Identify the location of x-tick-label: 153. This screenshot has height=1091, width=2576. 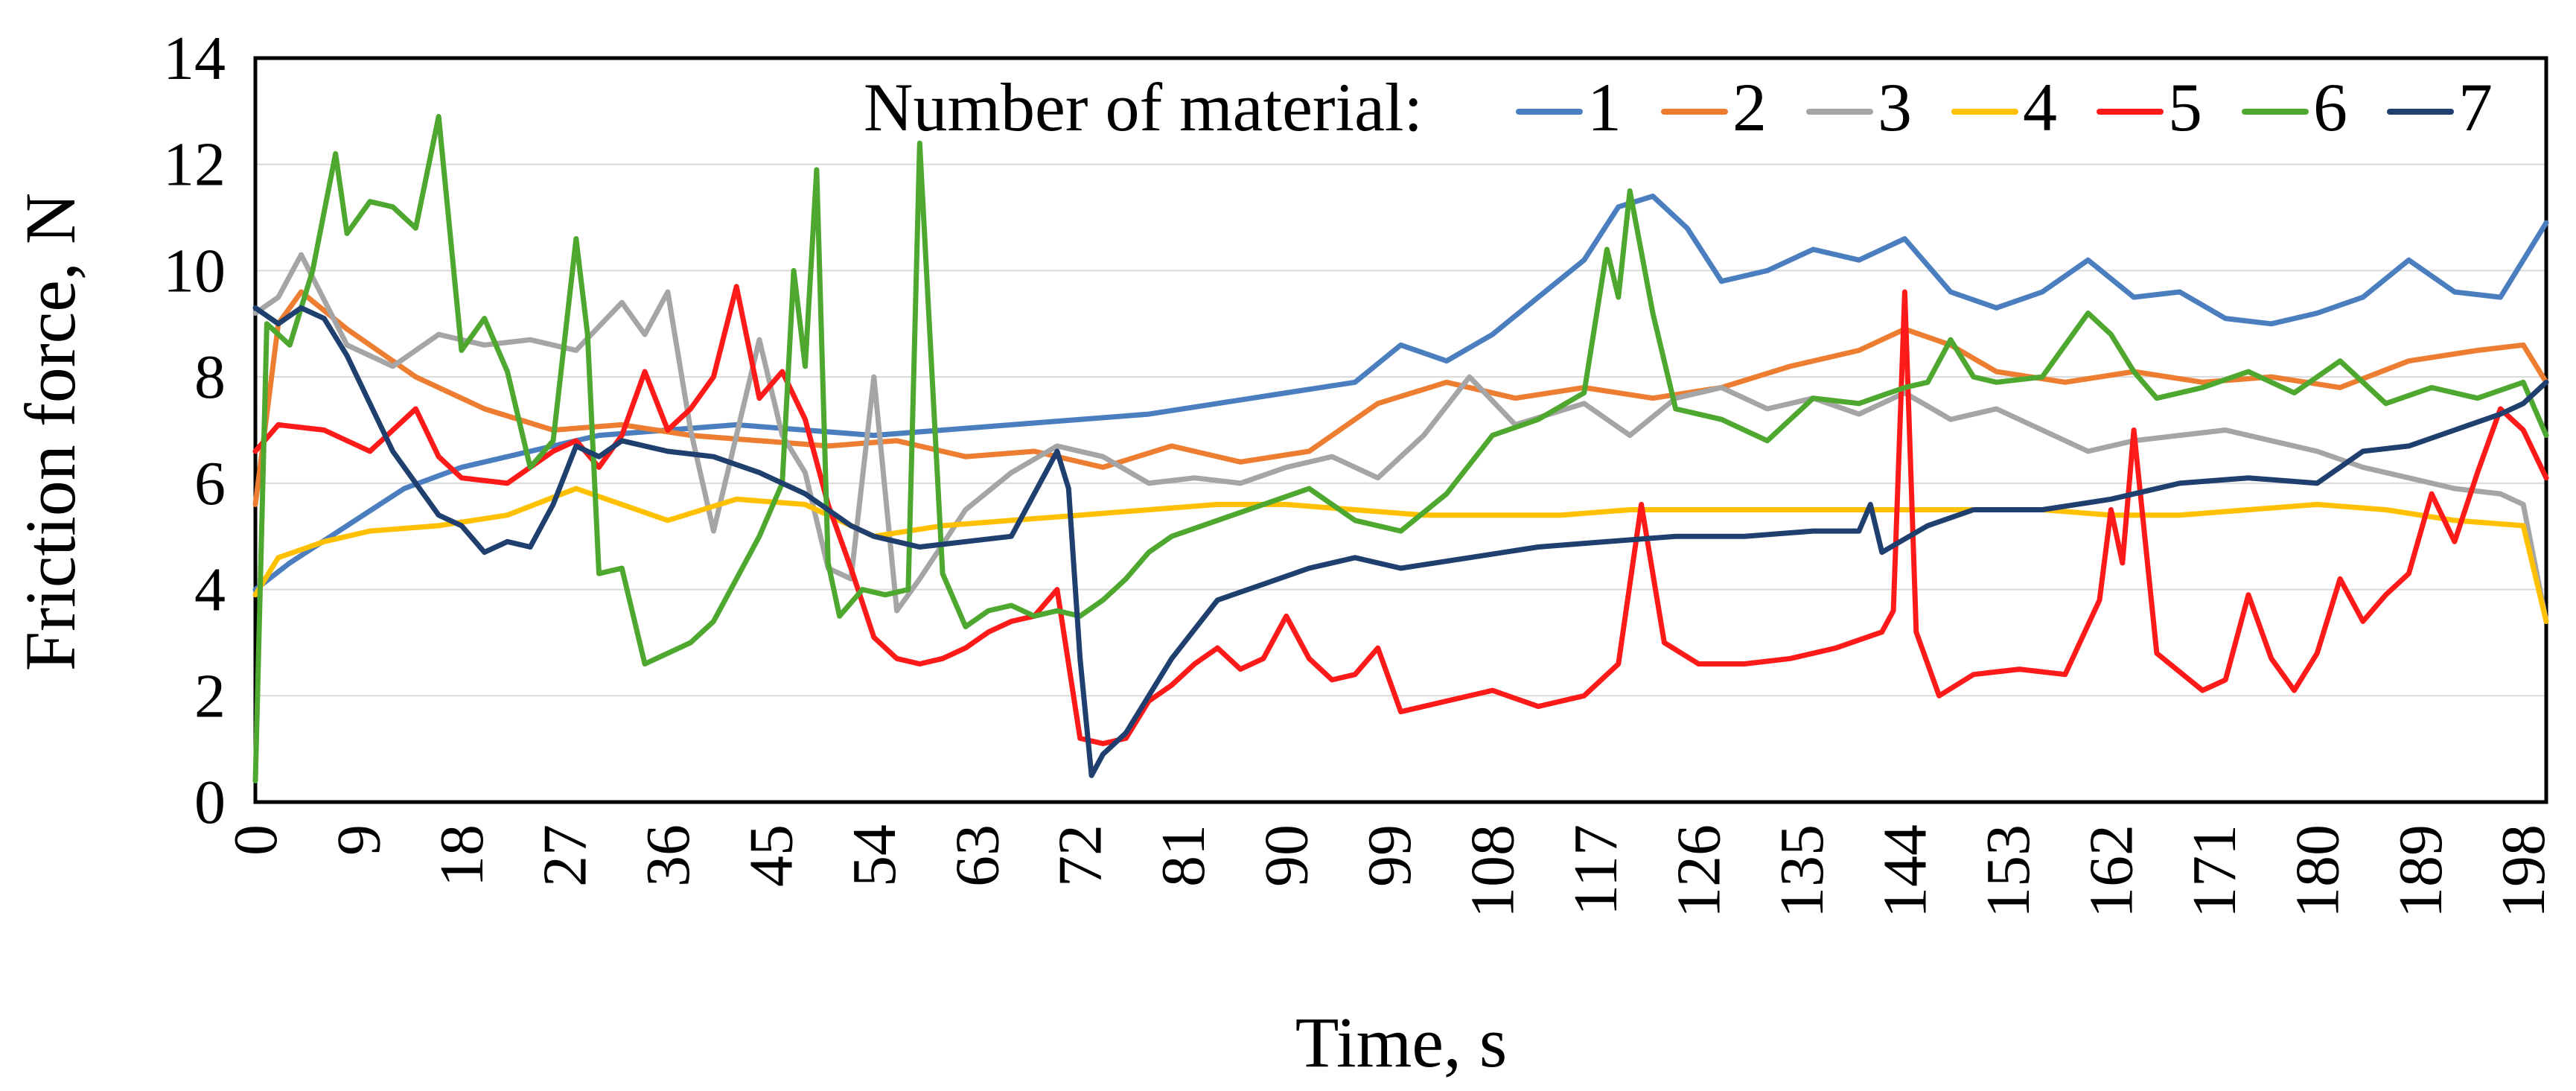
(2008, 871).